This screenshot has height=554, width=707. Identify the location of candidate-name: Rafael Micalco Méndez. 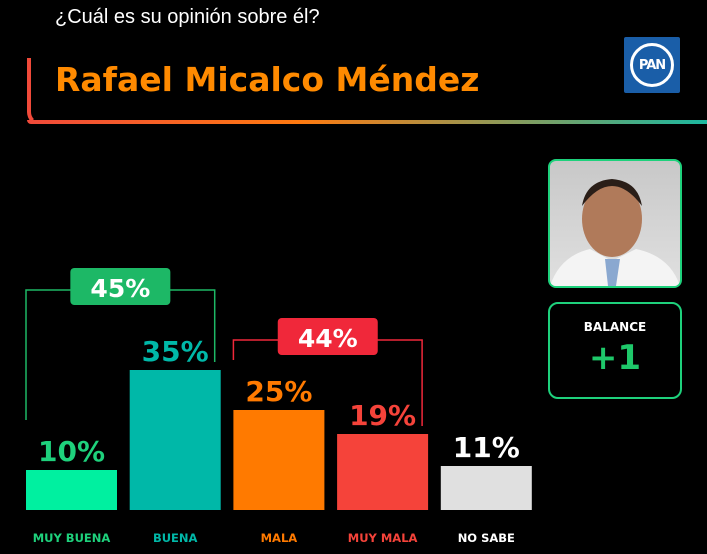
(267, 79).